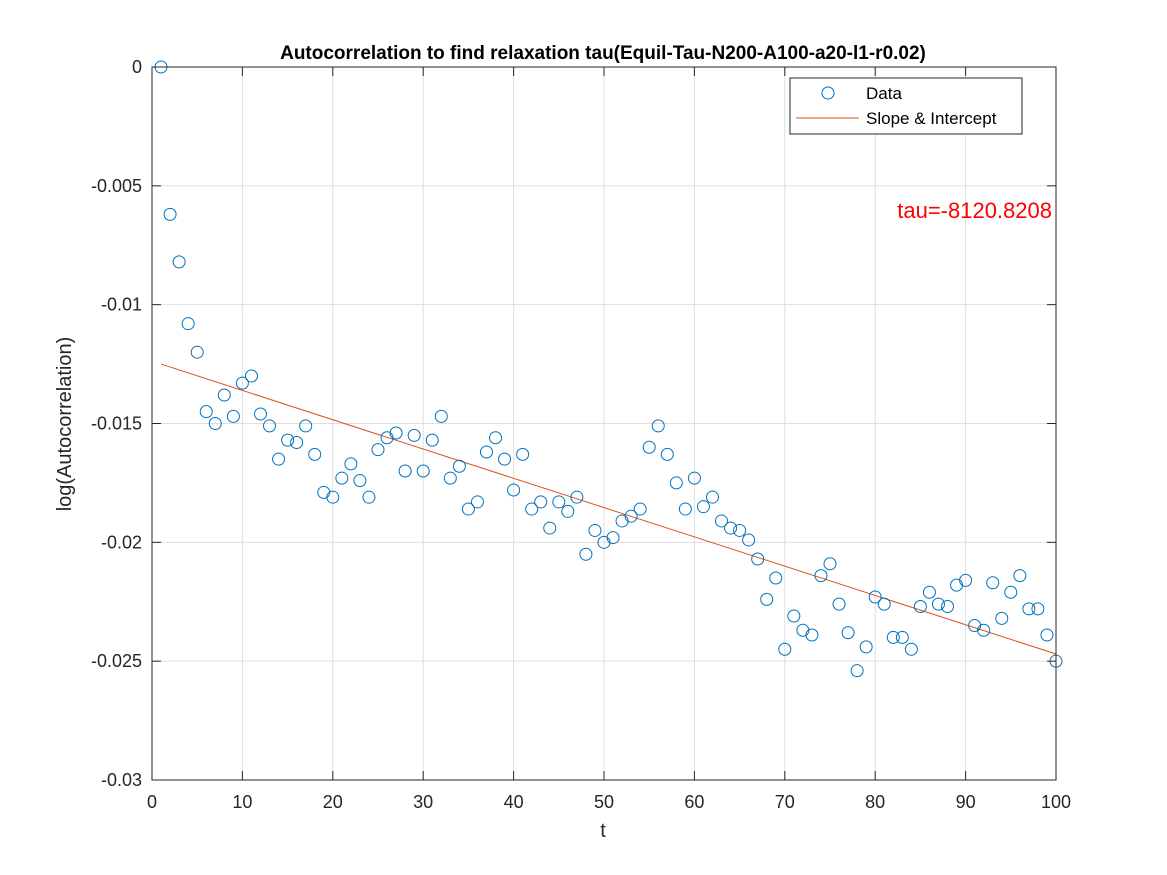  What do you see at coordinates (931, 118) in the screenshot?
I see `legend-entry-fit: Slope & Intercept` at bounding box center [931, 118].